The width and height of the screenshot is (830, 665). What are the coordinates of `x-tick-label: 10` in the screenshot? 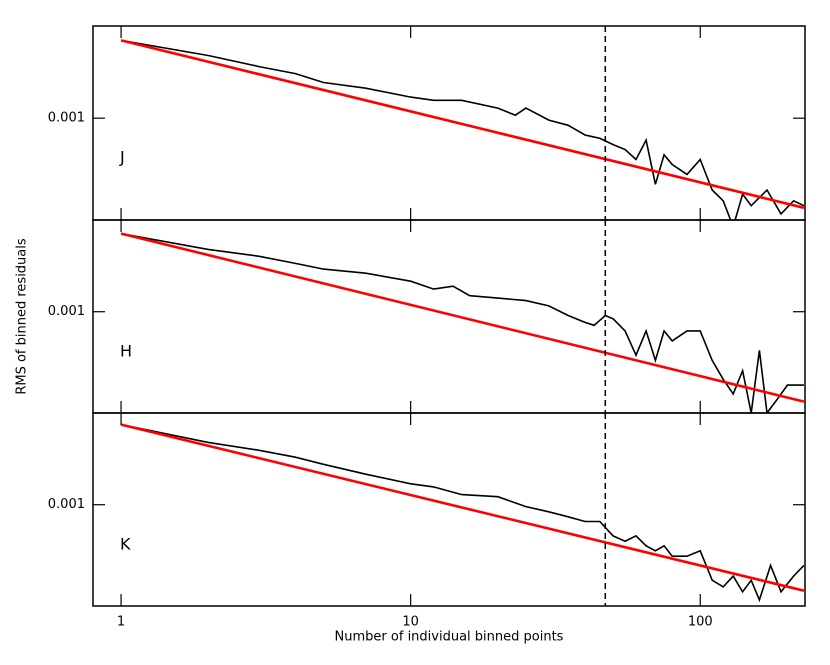 It's located at (410, 622).